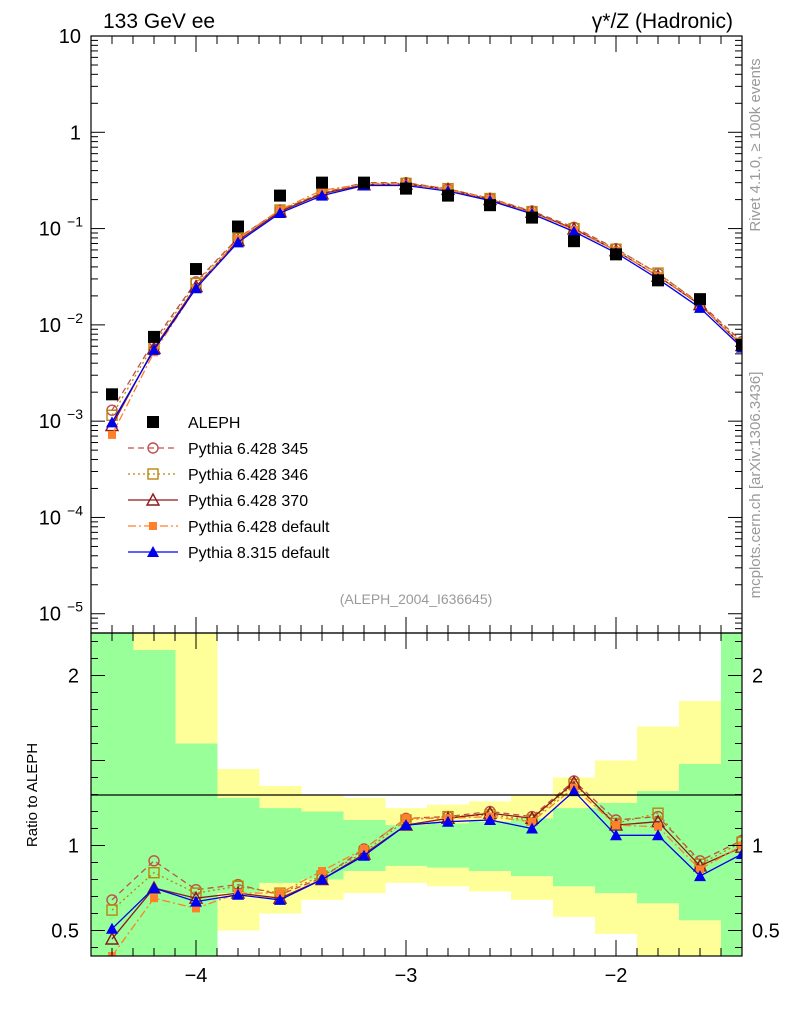  What do you see at coordinates (73, 677) in the screenshot?
I see `ratio-y-tick-label-left: 2` at bounding box center [73, 677].